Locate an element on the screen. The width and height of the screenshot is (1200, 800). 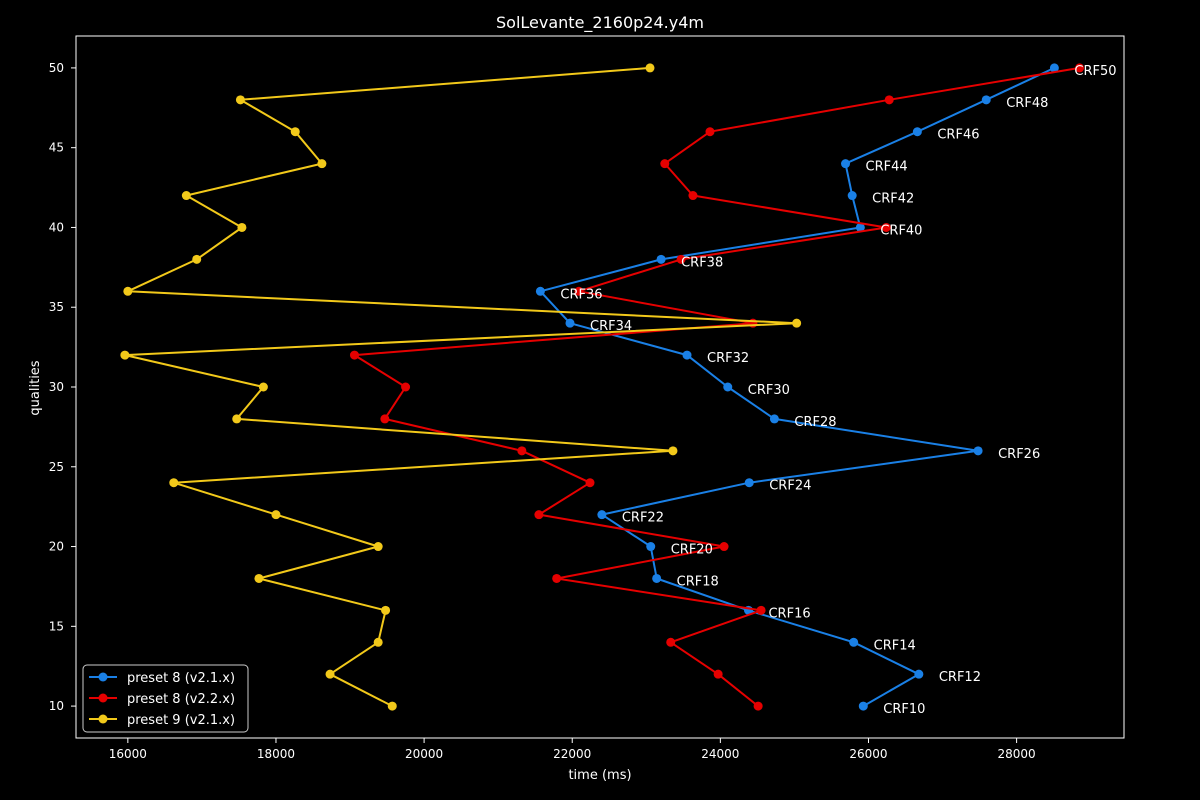
crf-annotation: CRF44 is located at coordinates (887, 167).